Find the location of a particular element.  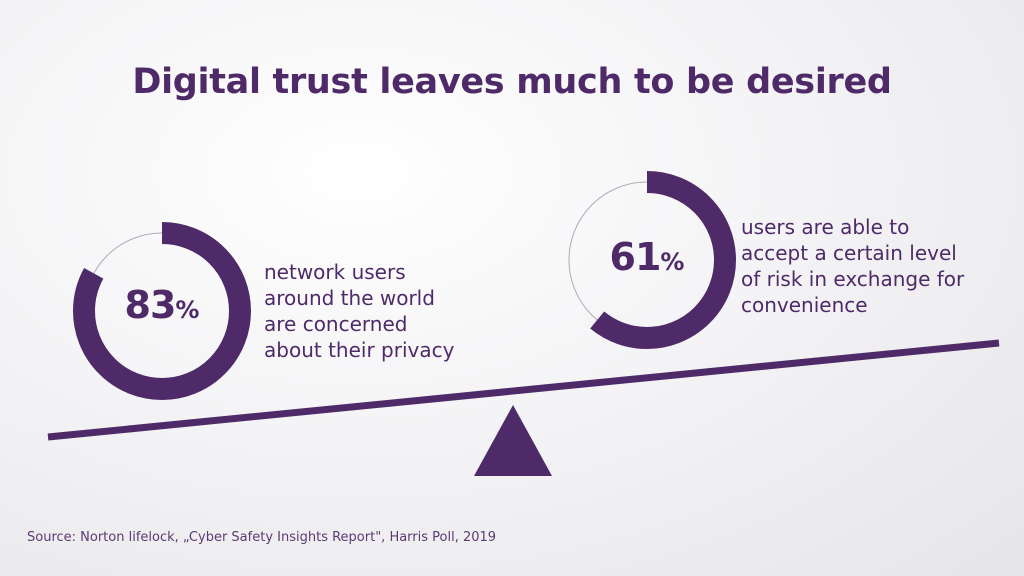

stat-61-ring-progress is located at coordinates (647, 260).